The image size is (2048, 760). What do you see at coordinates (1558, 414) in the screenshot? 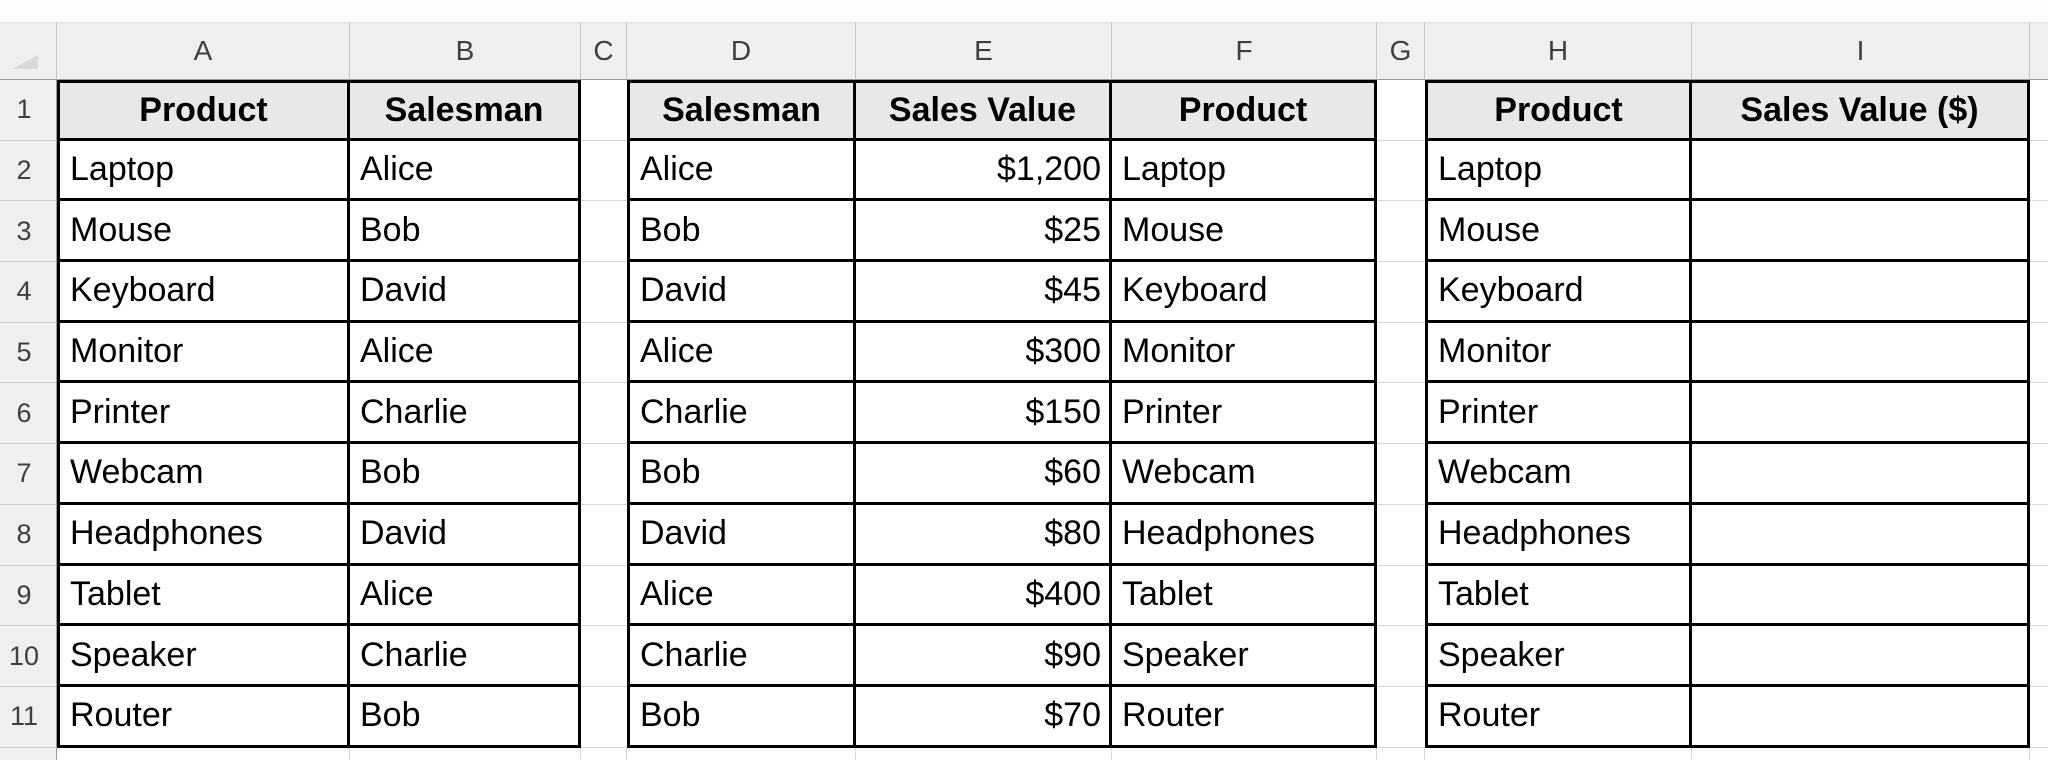
I see `cell-H6: Printer` at bounding box center [1558, 414].